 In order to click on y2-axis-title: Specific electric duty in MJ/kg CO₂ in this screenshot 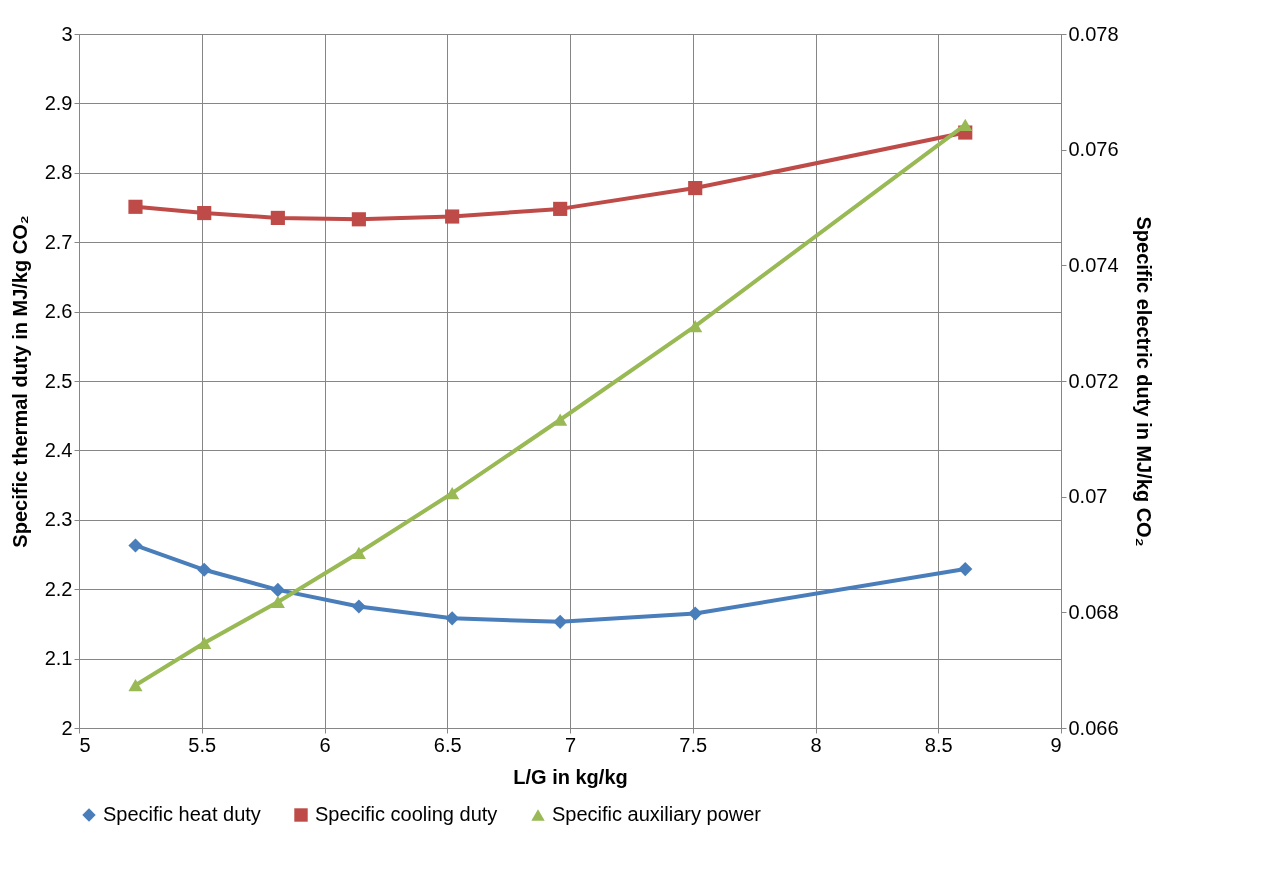, I will do `click(1143, 381)`.